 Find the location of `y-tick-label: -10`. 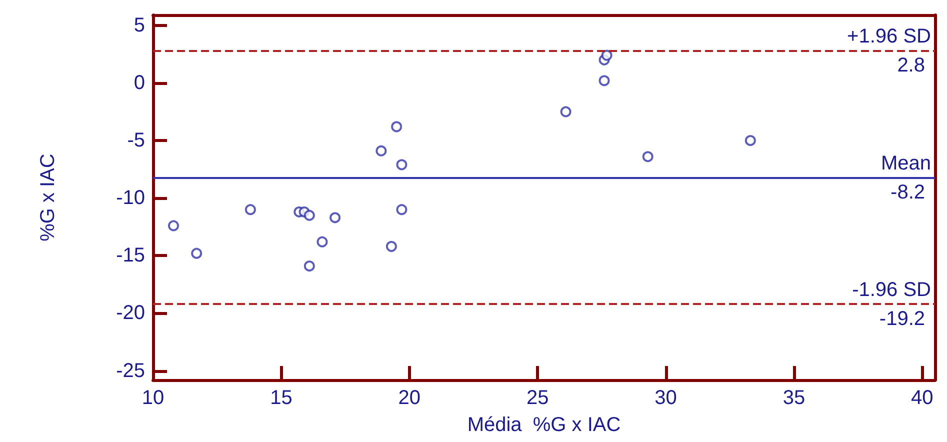

y-tick-label: -10 is located at coordinates (130, 198).